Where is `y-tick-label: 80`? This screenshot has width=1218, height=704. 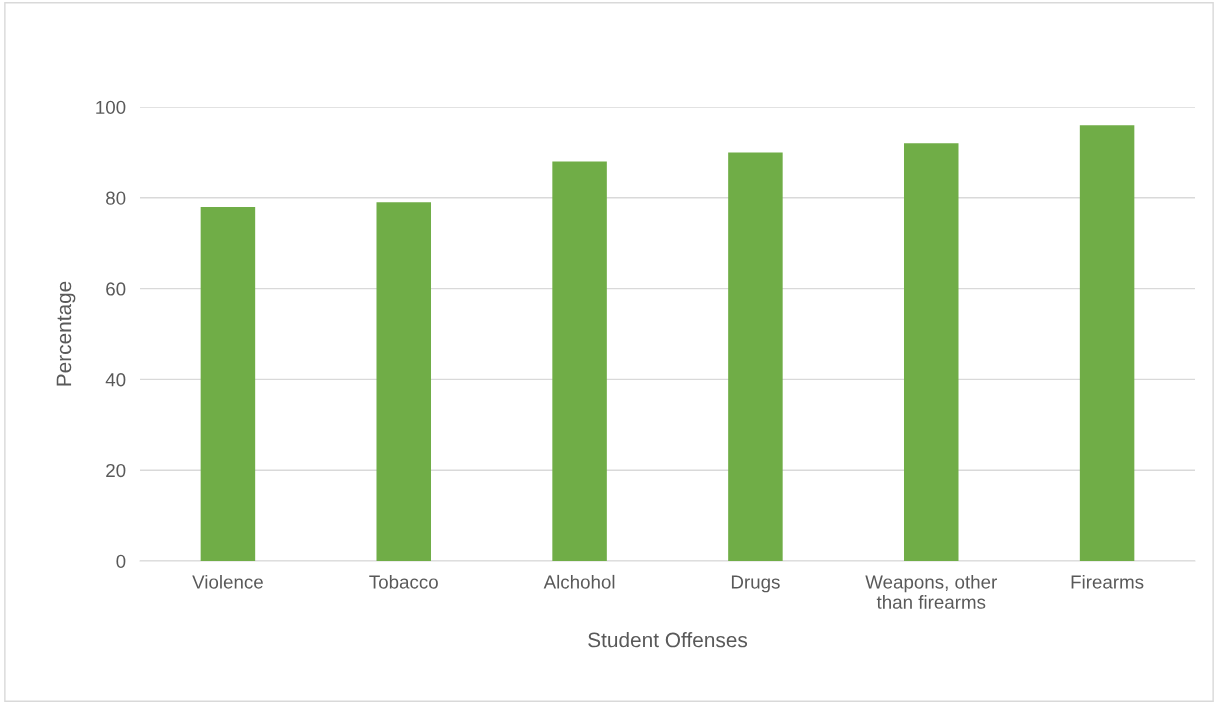
y-tick-label: 80 is located at coordinates (116, 198).